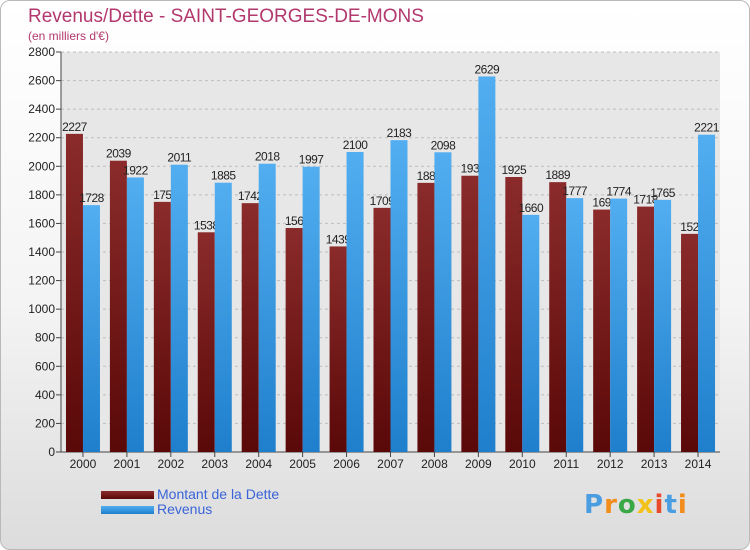 The image size is (750, 550). I want to click on data-label: 2011, so click(179, 158).